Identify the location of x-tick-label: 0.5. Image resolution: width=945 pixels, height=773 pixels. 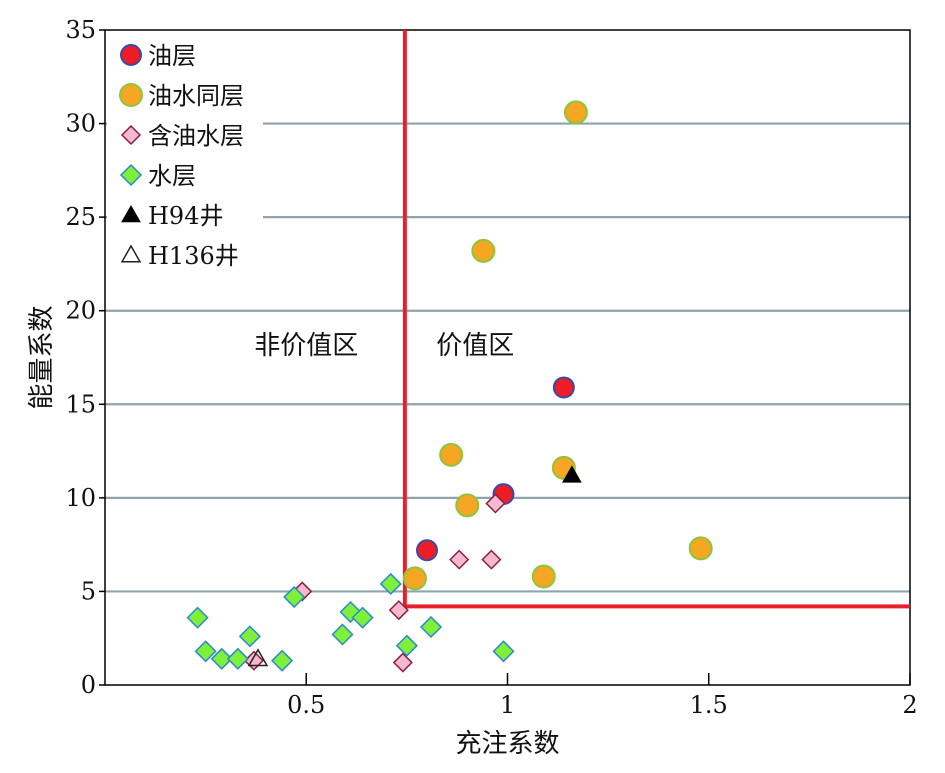
(306, 705).